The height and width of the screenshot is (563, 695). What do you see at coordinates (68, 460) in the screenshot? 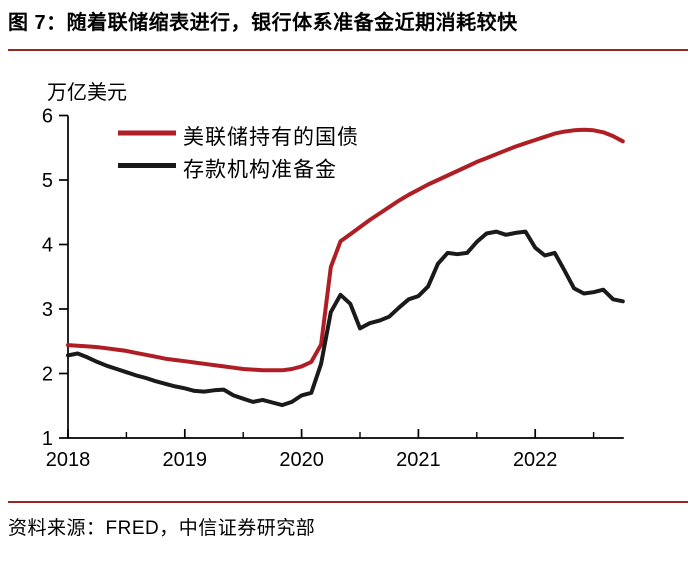
I see `x-tick-label: 2018` at bounding box center [68, 460].